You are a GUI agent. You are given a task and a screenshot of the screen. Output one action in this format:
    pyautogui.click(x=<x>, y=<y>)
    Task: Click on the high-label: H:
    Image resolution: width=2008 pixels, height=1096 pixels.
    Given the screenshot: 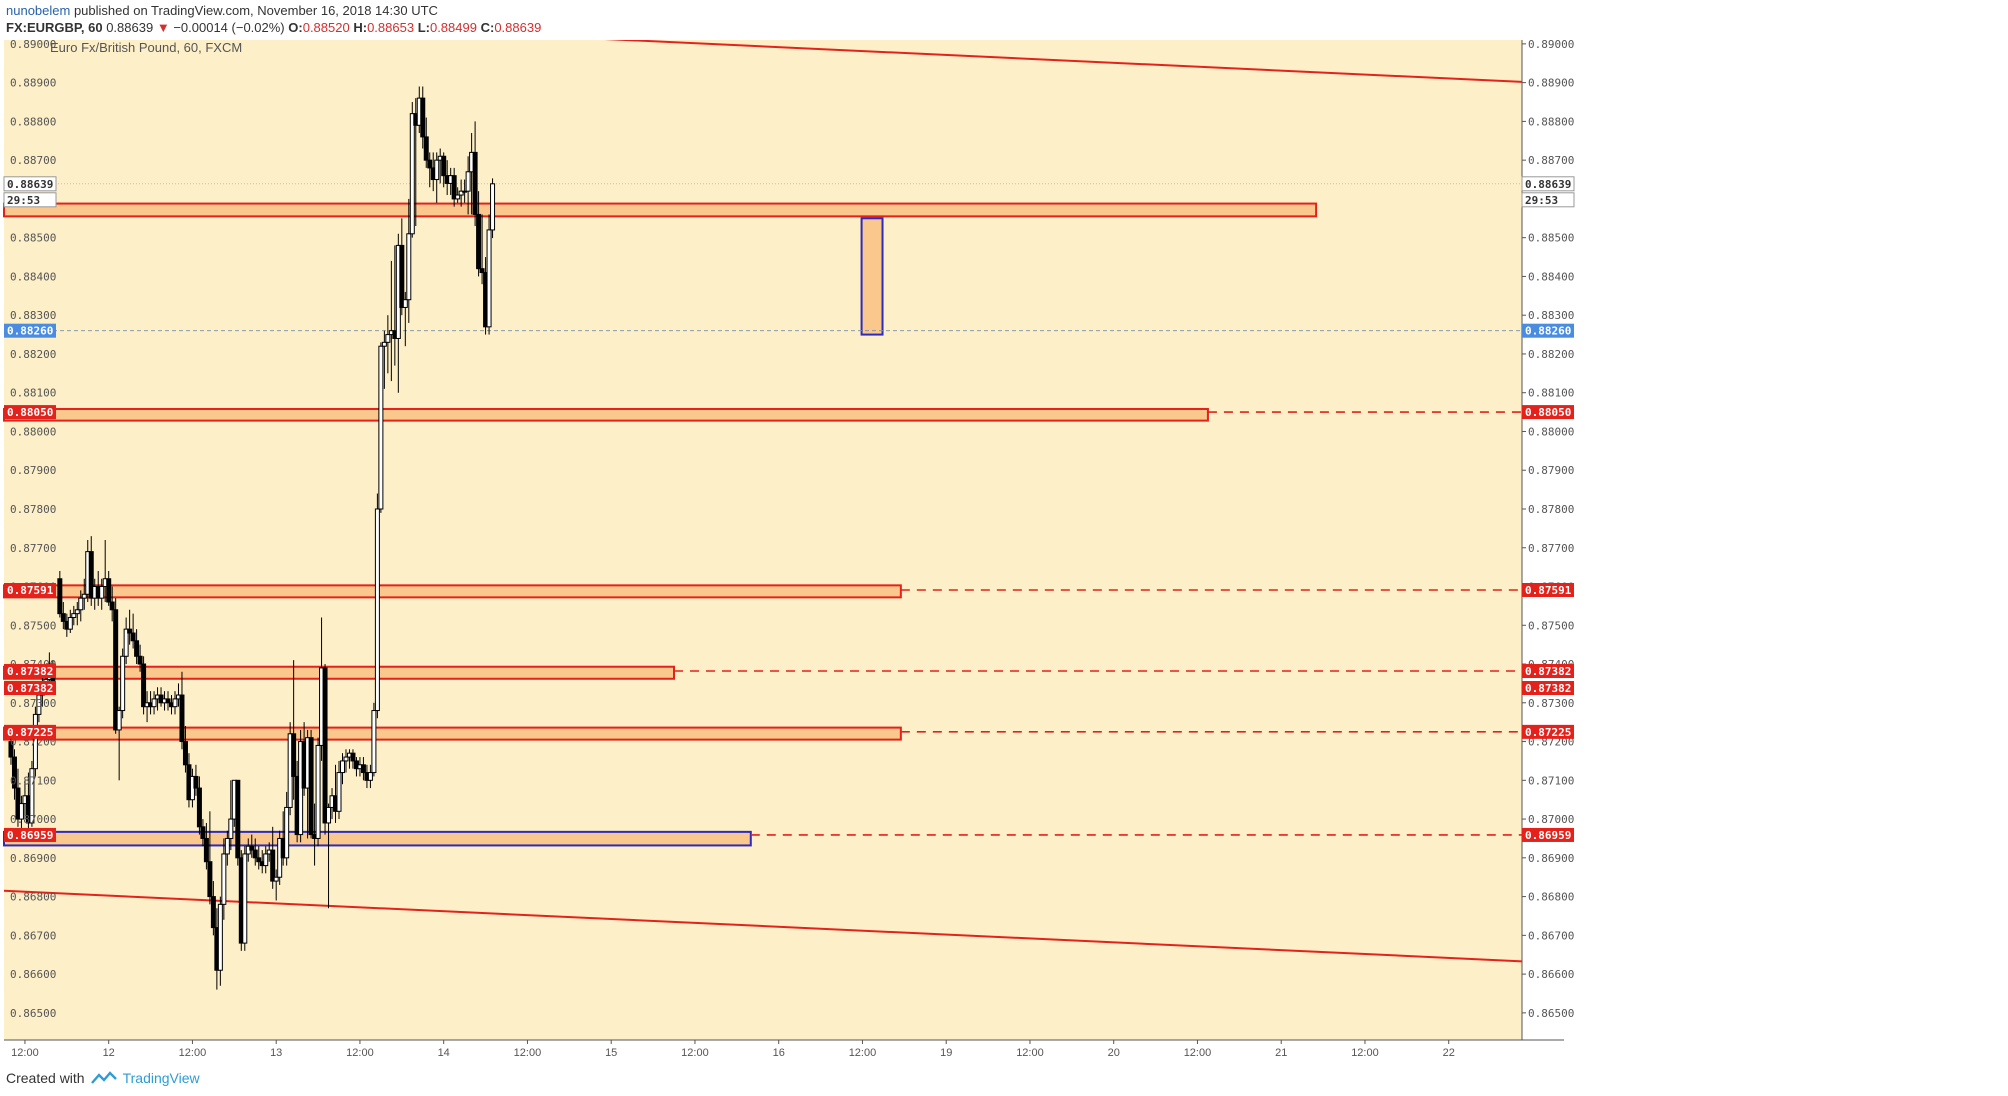 What is the action you would take?
    pyautogui.click(x=360, y=27)
    